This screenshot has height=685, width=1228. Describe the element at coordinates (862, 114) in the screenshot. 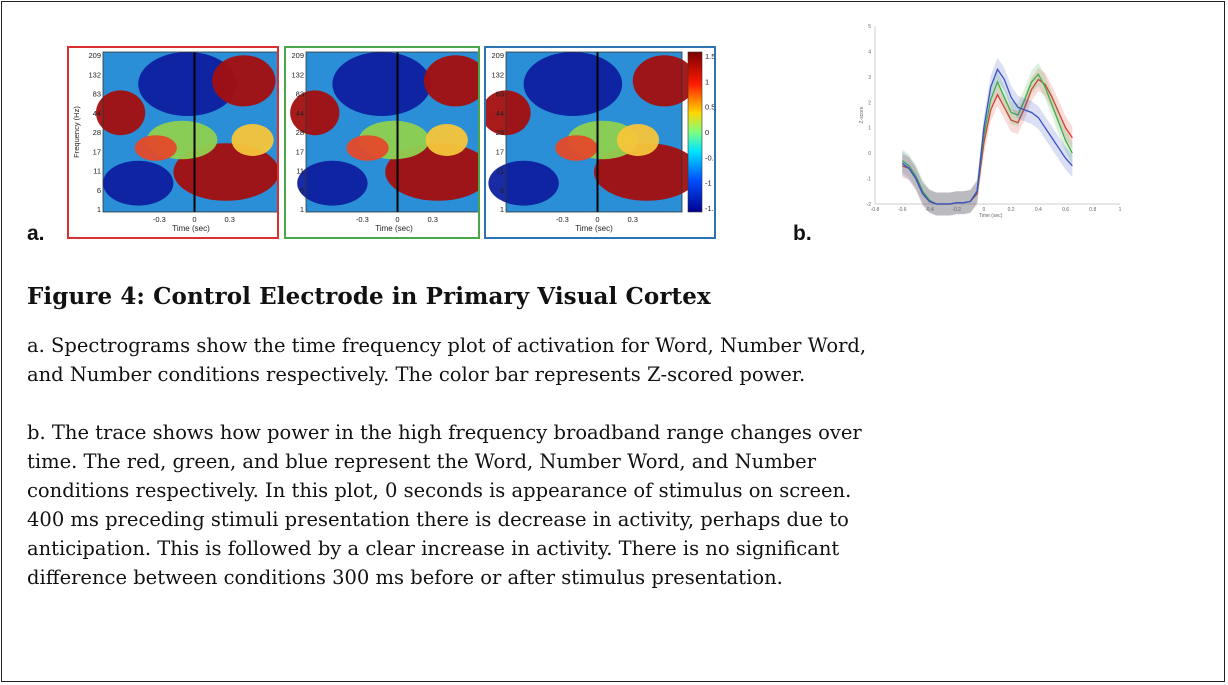

I see `y-axis-label: Z-score` at that location.